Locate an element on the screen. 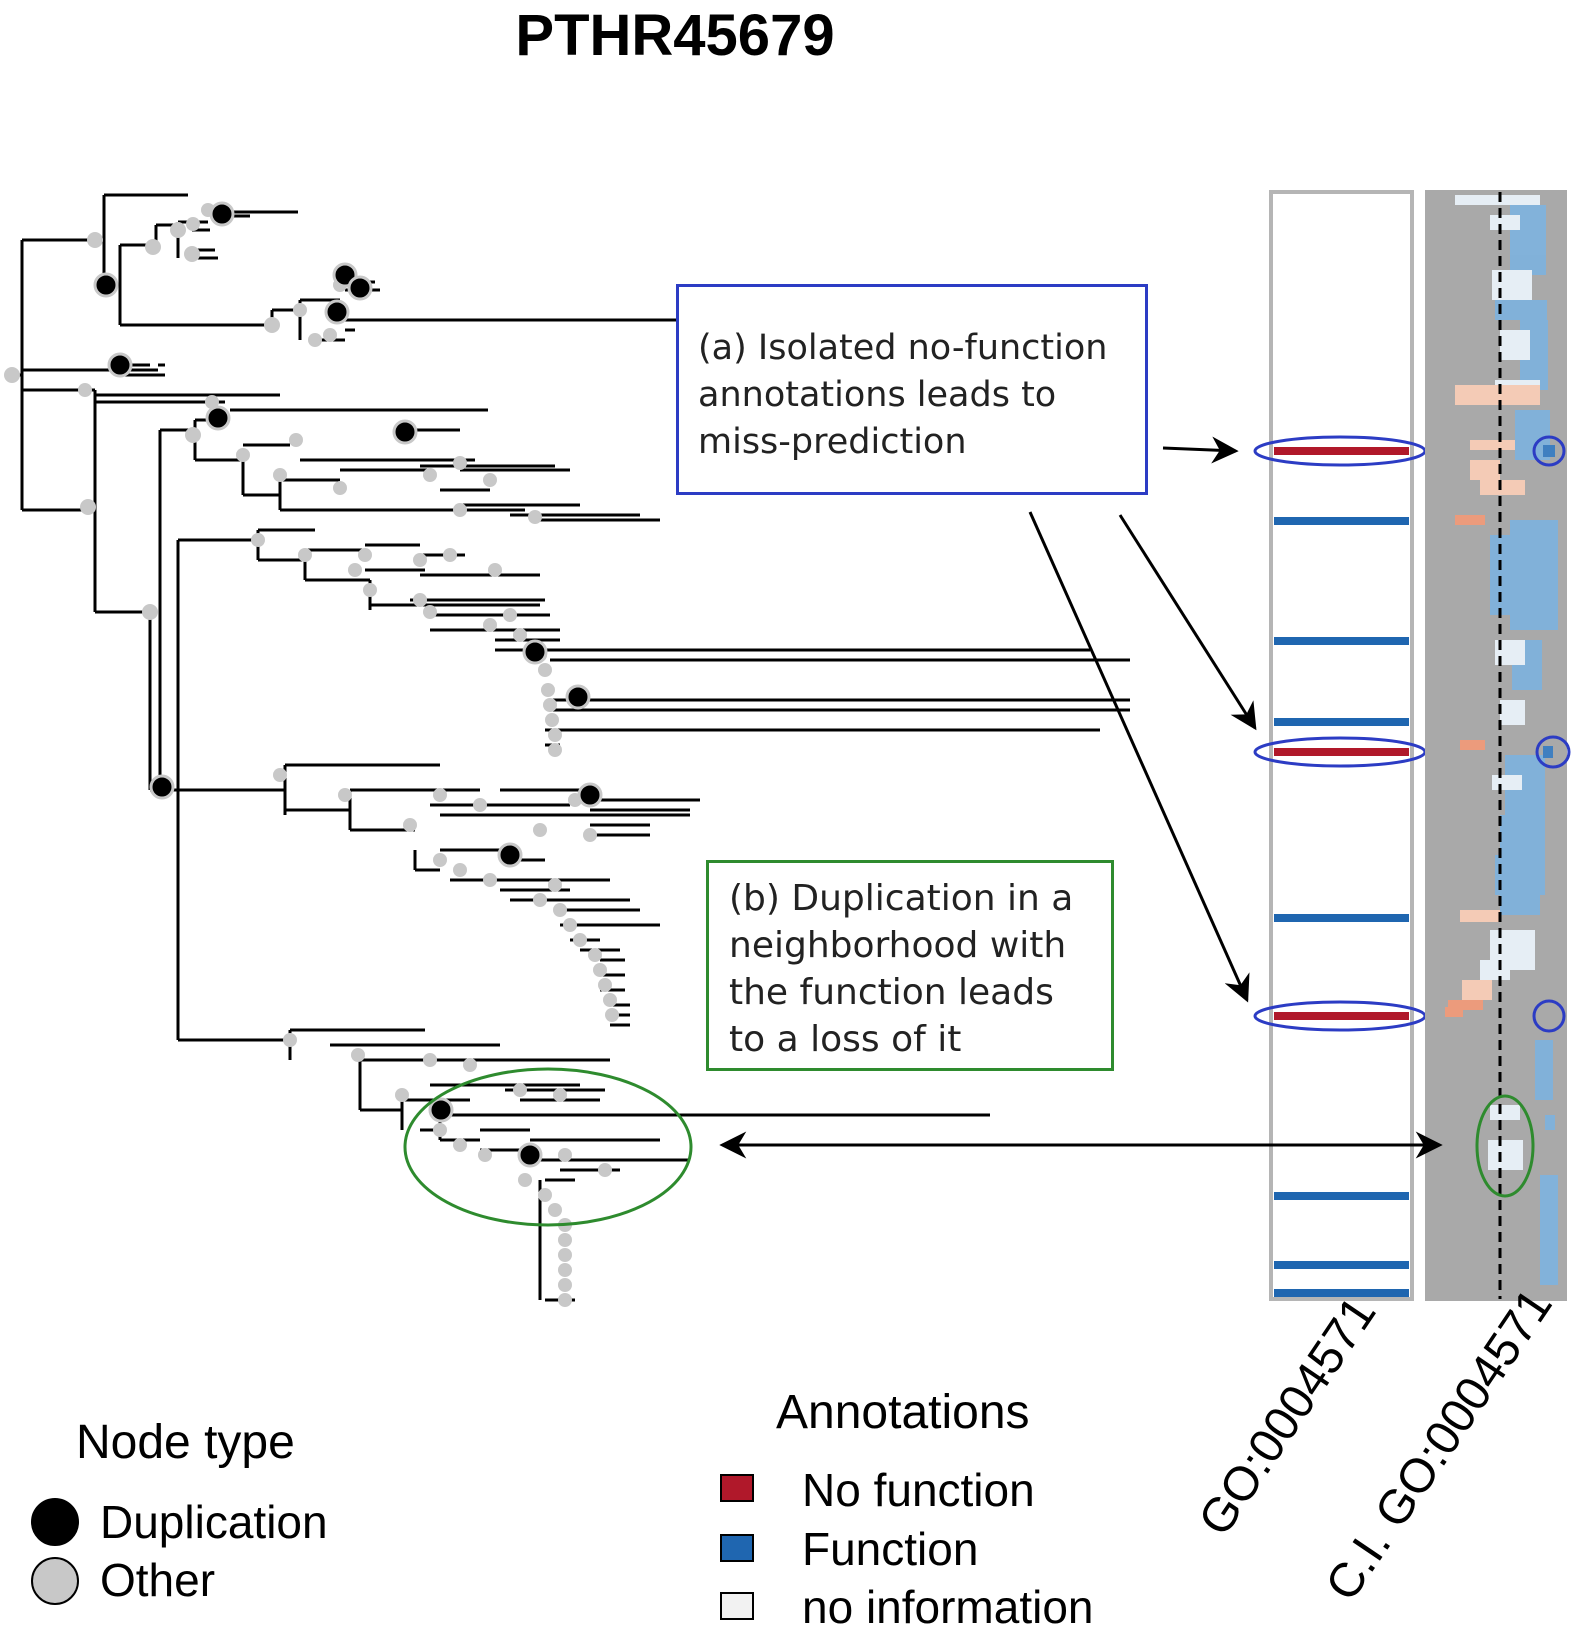 The height and width of the screenshot is (1641, 1588). annotations-legend-title: Annotations is located at coordinates (903, 1412).